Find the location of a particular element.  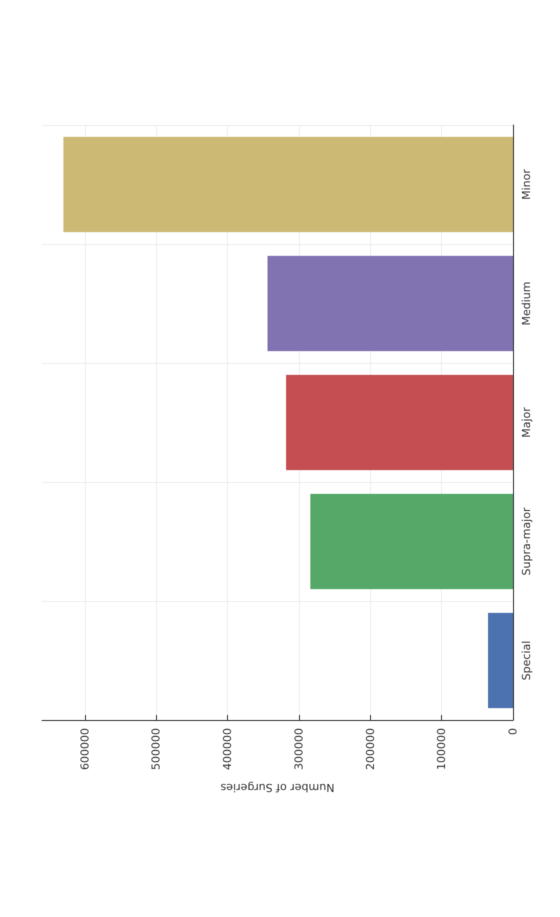

x-tick-label: 300000 is located at coordinates (299, 749).